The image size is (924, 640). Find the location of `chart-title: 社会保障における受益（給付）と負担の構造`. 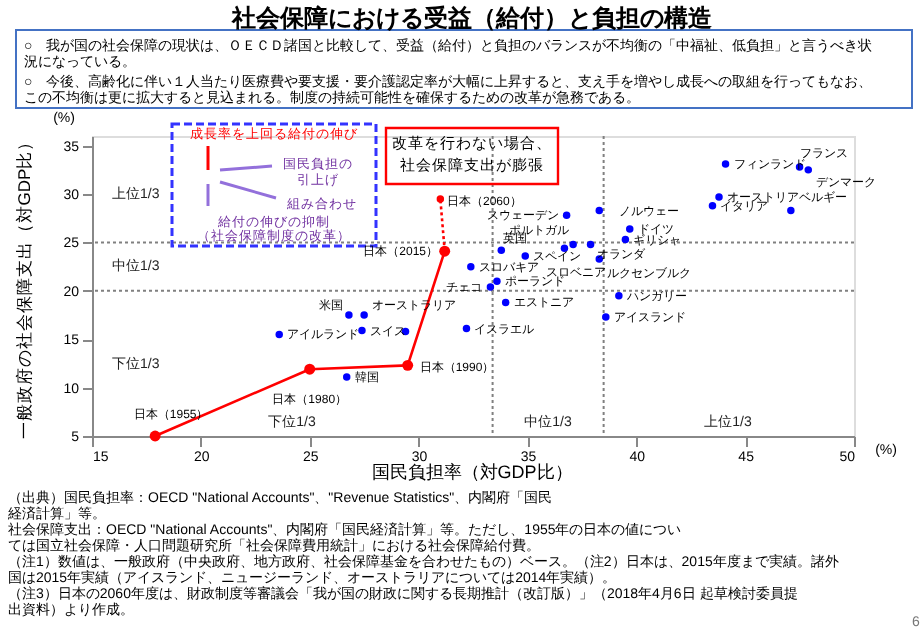

chart-title: 社会保障における受益（給付）と負担の構造 is located at coordinates (472, 18).